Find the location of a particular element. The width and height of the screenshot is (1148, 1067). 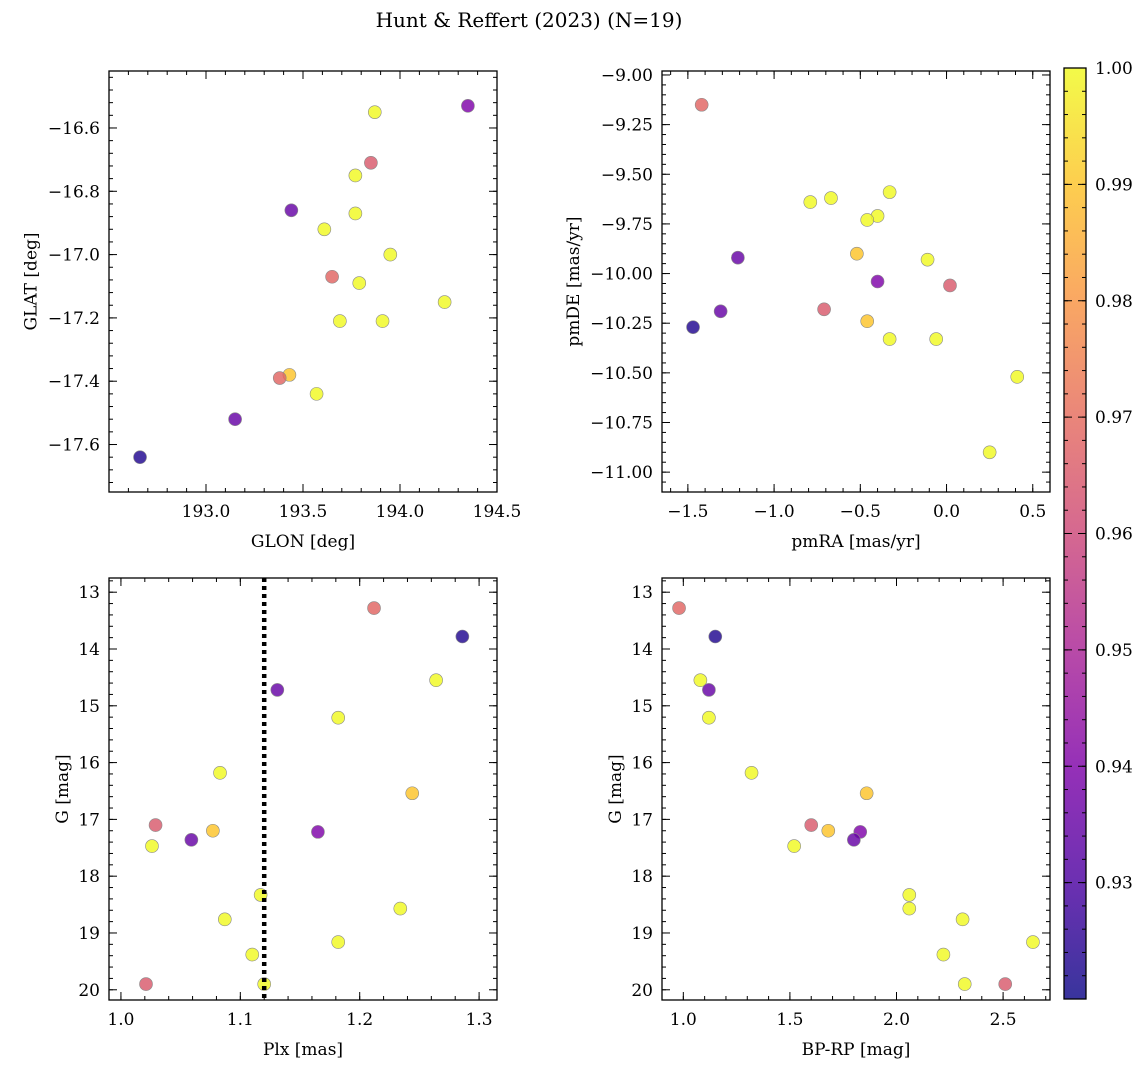

x-axis-label: pmRA [mas/yr] is located at coordinates (855, 542).